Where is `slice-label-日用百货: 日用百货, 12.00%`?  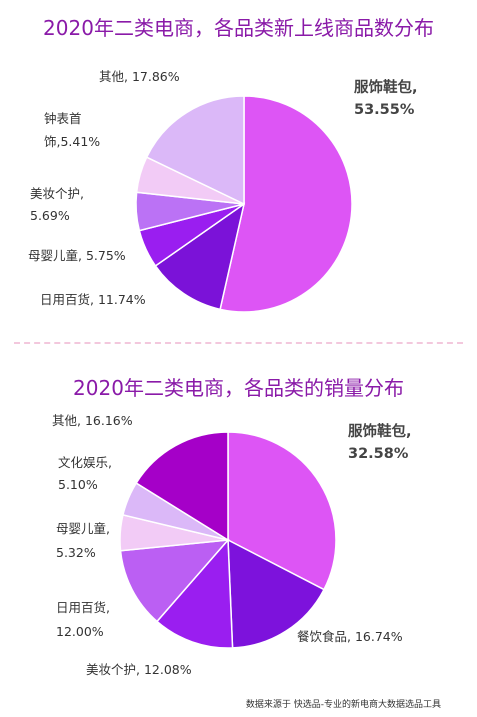
slice-label-日用百货: 日用百货, 12.00% is located at coordinates (83, 619).